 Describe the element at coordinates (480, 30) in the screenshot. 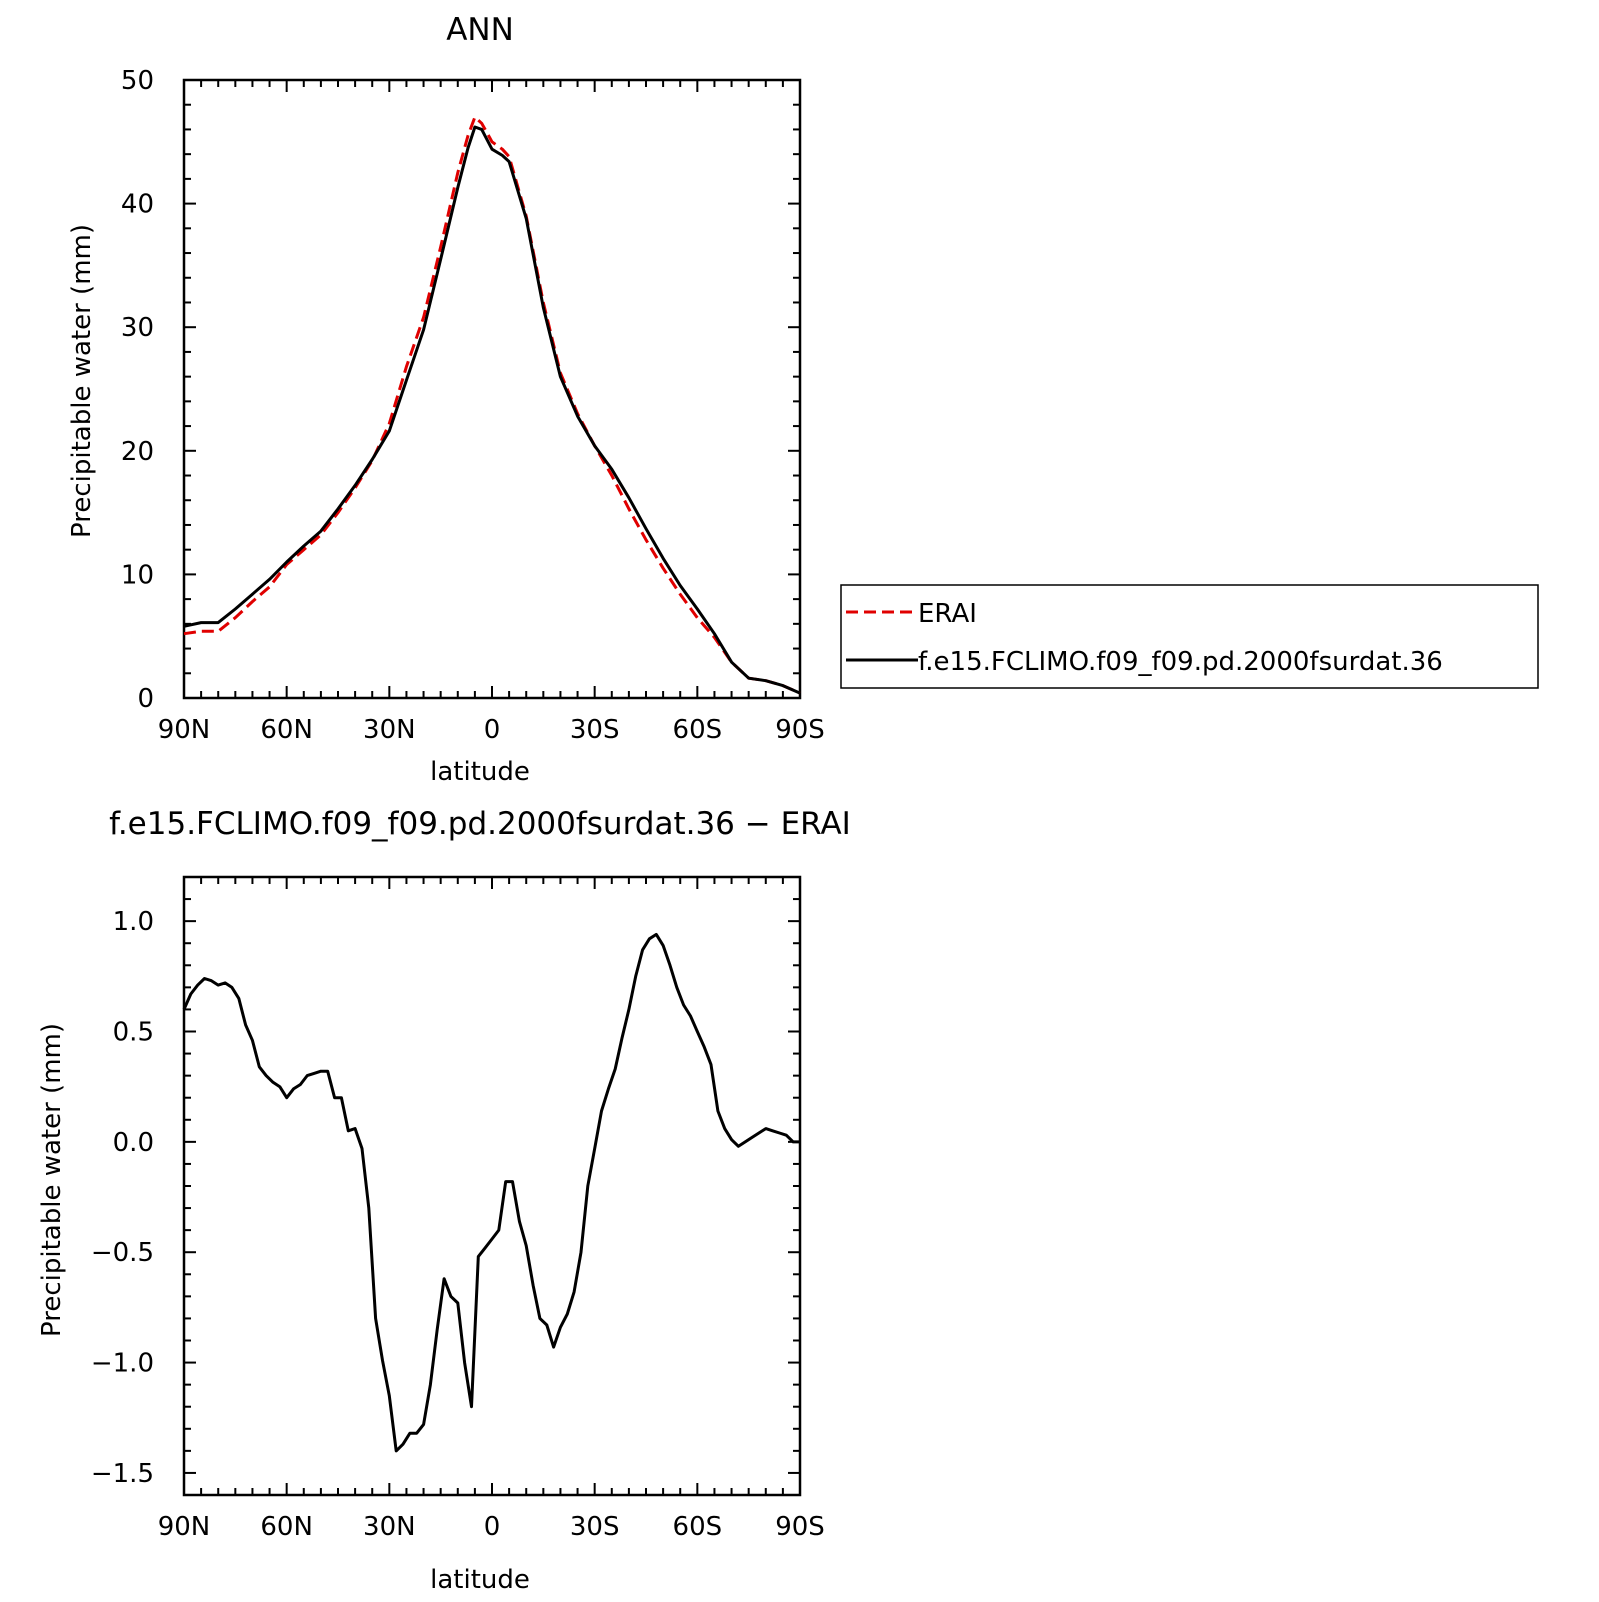

I see `top-chart-title: ANN` at that location.